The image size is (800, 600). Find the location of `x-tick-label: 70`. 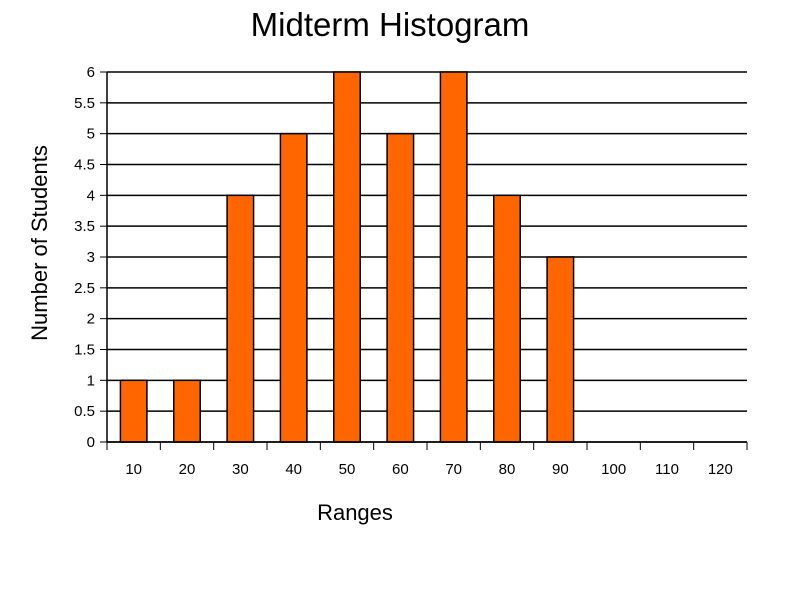

x-tick-label: 70 is located at coordinates (453, 469).